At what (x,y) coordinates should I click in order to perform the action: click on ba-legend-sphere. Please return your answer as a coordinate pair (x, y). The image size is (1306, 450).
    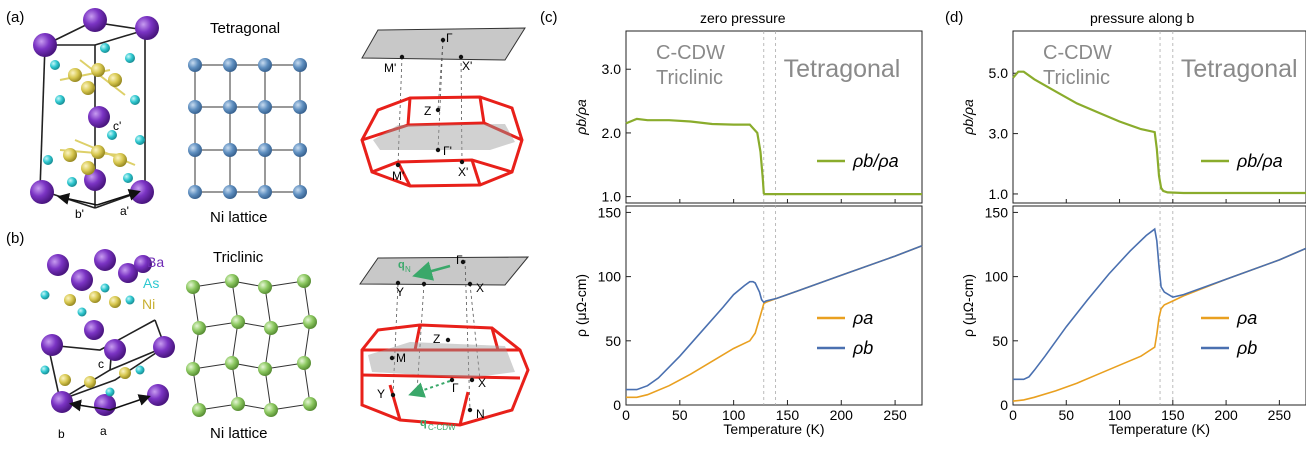
    Looking at the image, I should click on (143, 264).